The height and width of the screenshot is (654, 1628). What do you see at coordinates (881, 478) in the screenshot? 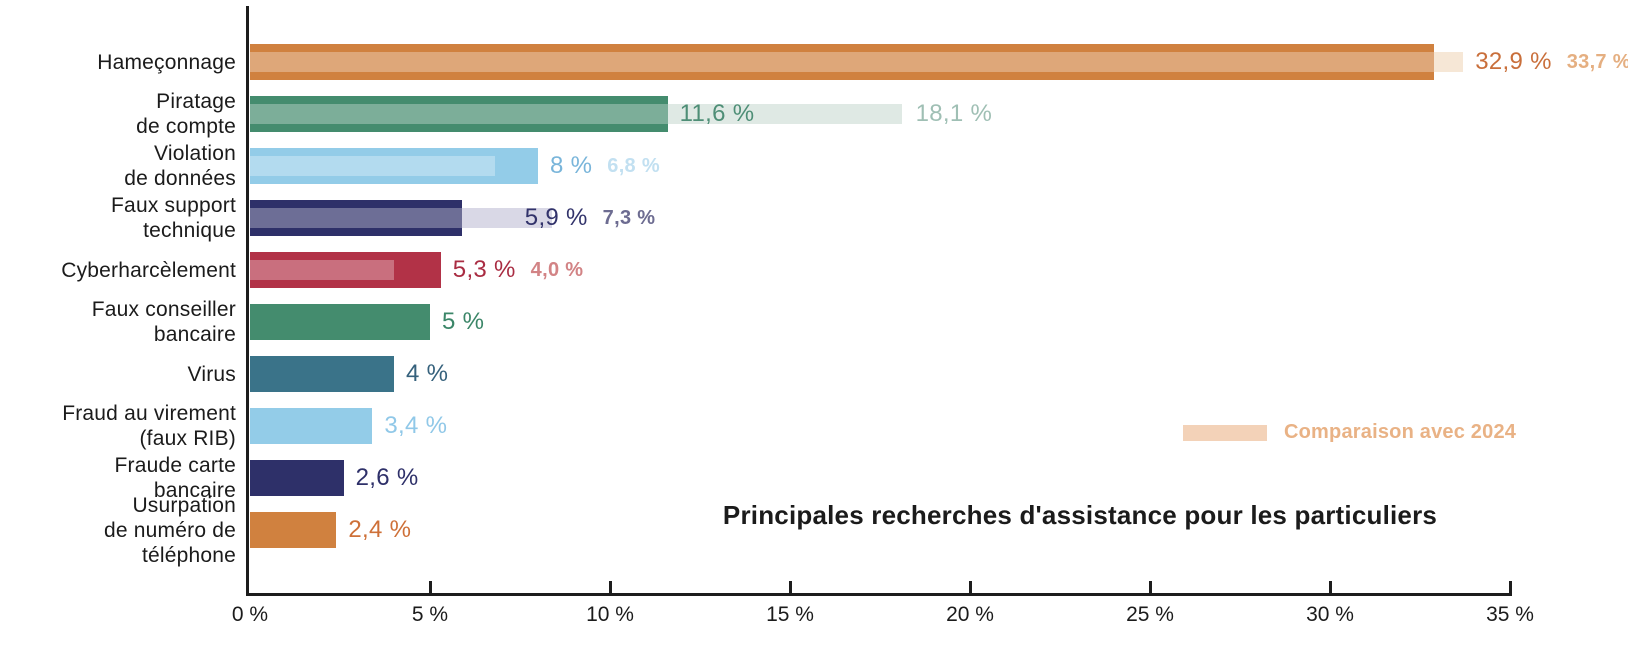
I see `bar-row: 2,6 %` at bounding box center [881, 478].